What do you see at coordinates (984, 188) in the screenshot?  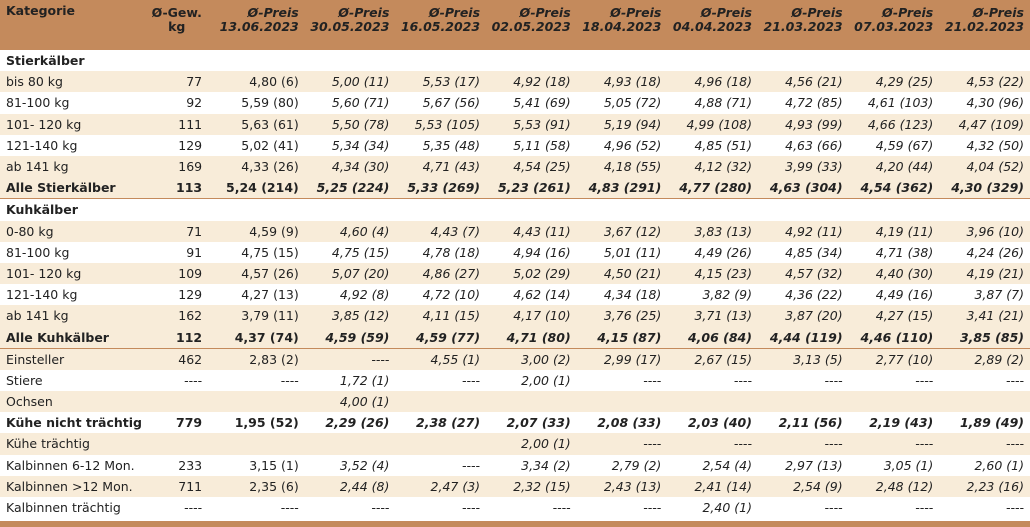 I see `price-cell: 4,30 (329)` at bounding box center [984, 188].